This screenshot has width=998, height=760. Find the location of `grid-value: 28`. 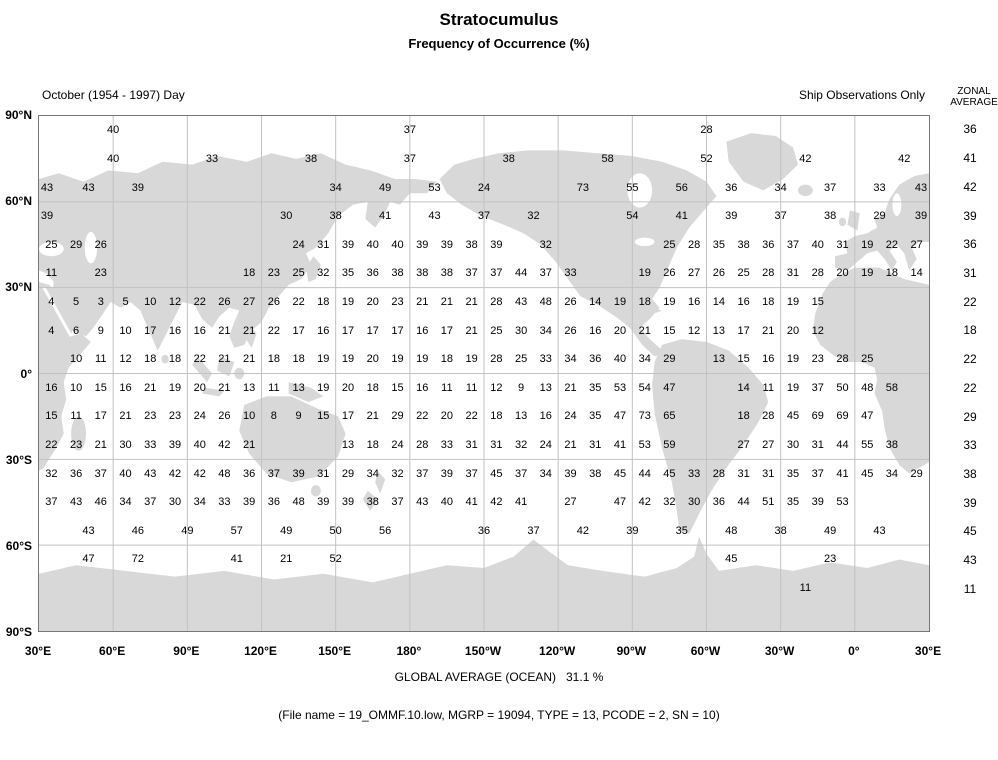

grid-value: 28 is located at coordinates (422, 445).